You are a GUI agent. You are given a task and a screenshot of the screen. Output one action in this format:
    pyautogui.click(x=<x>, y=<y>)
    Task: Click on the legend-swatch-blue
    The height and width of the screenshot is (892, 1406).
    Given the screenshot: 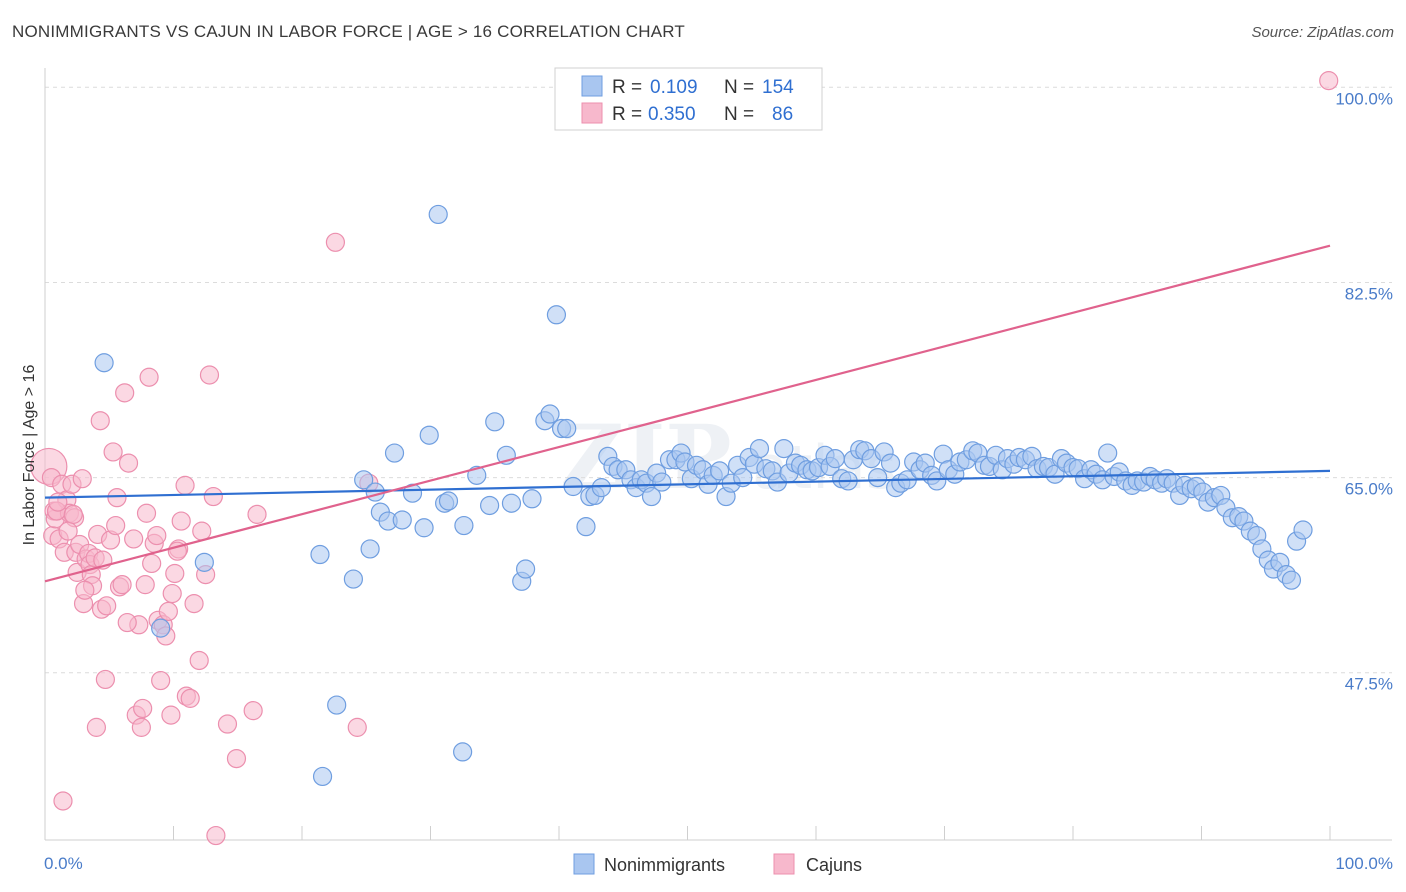 What is the action you would take?
    pyautogui.click(x=592, y=86)
    